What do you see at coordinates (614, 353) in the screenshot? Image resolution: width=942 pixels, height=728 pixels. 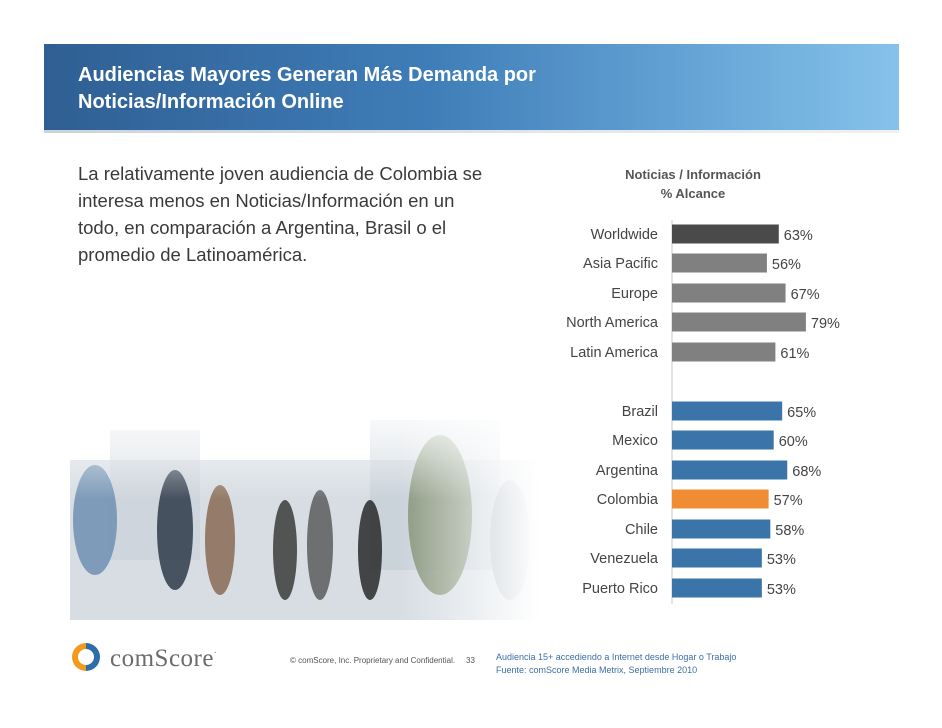 I see `category-label-latin-america: Latin America` at bounding box center [614, 353].